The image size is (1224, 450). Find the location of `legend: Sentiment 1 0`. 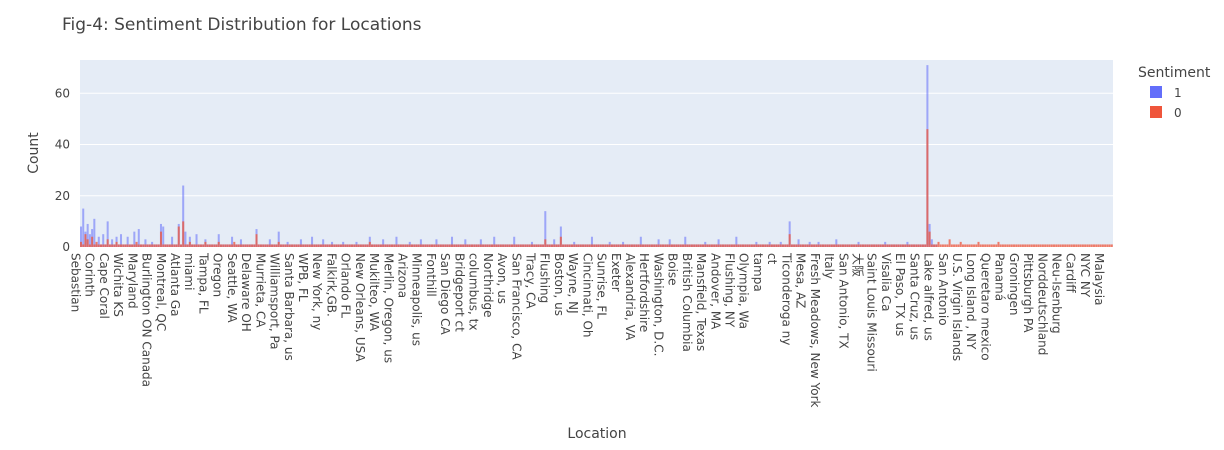

legend: Sentiment 1 0 is located at coordinates (1174, 92).